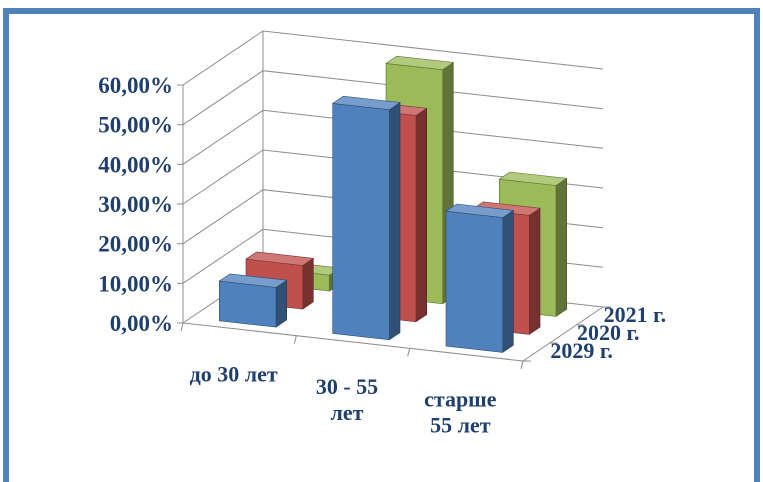  I want to click on y-tick-label: 60,00%, so click(135, 85).